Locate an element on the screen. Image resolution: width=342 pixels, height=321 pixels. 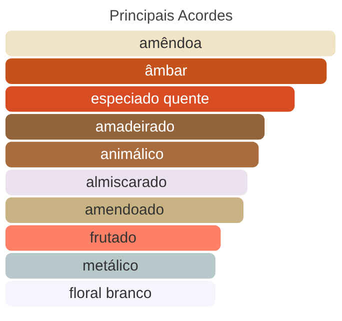
y-tick-label: especiado quente is located at coordinates (150, 99).